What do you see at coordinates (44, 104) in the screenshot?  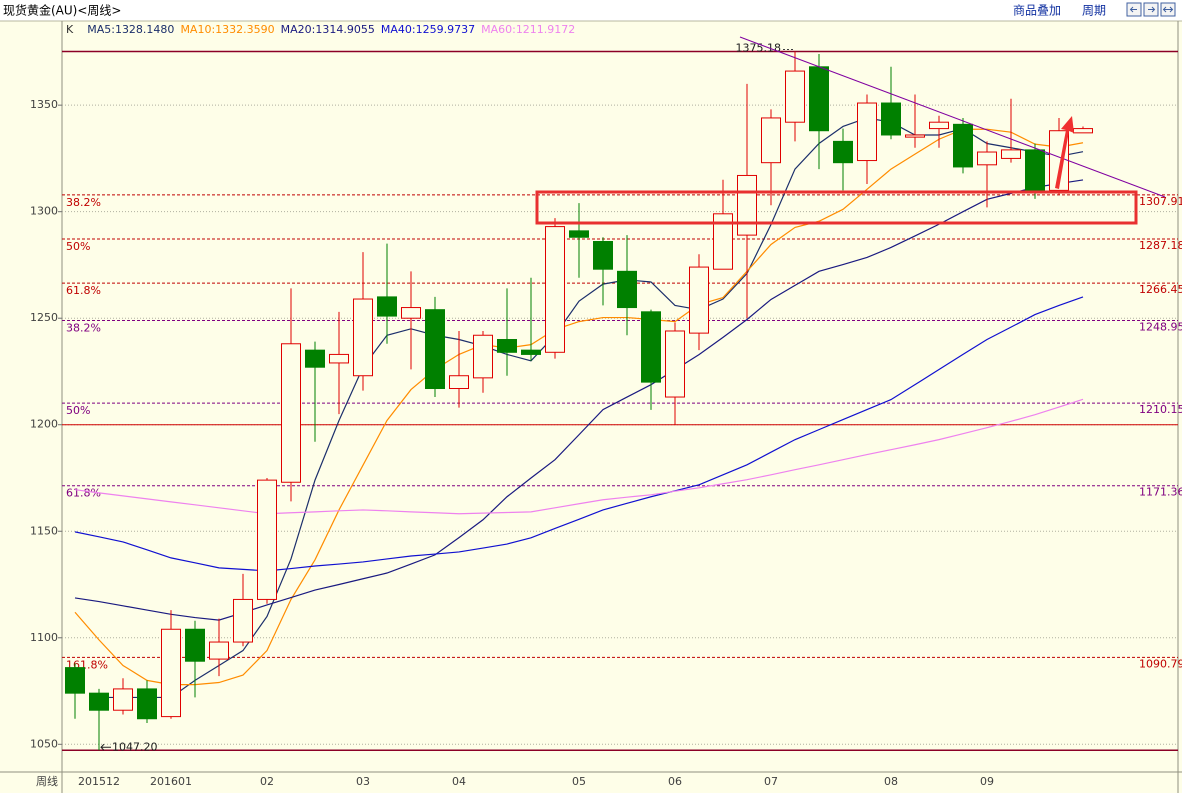 I see `y-tick-label: 1350` at bounding box center [44, 104].